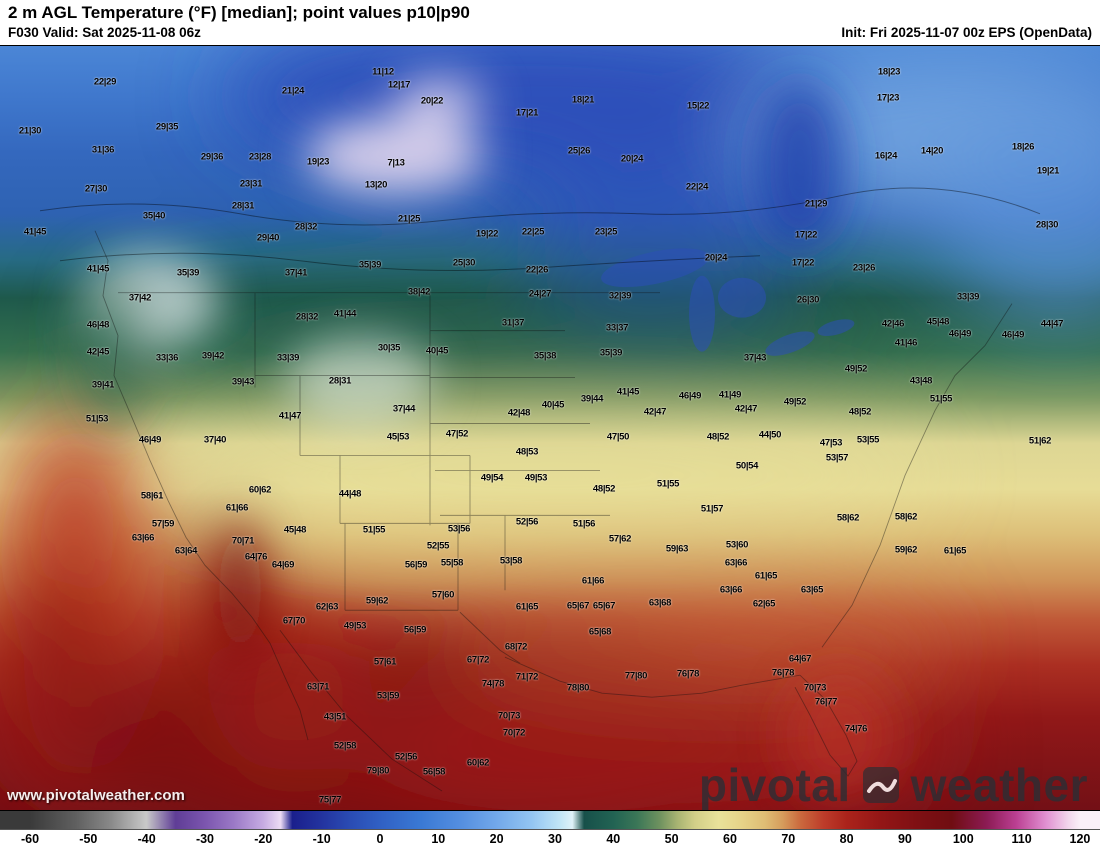 Image resolution: width=1100 pixels, height=850 pixels. Describe the element at coordinates (398, 437) in the screenshot. I see `point-value: 45|53` at that location.